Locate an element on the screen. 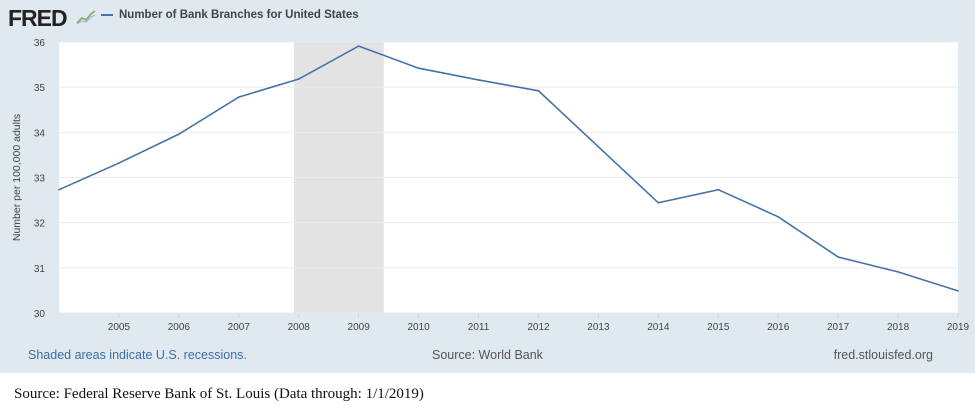  y-tick-label: 31 is located at coordinates (40, 269).